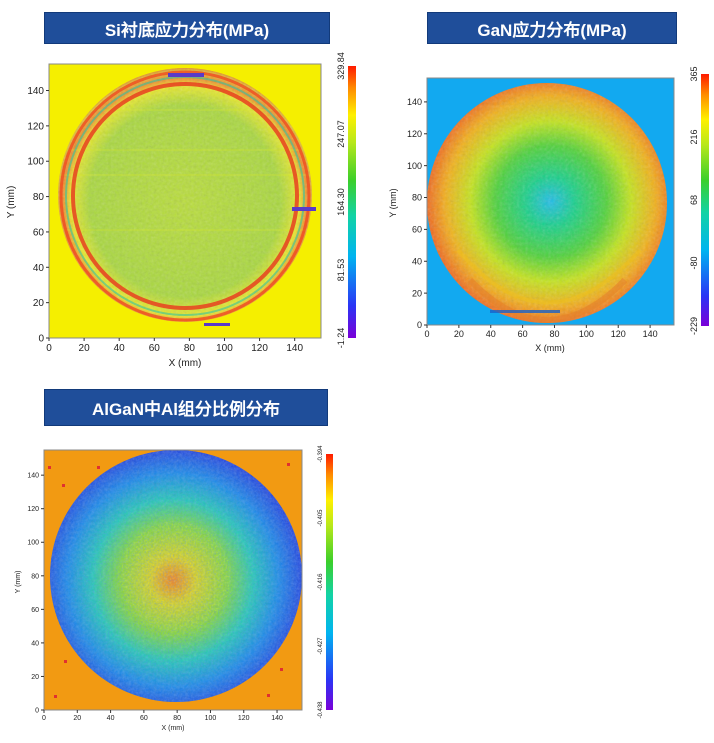 The width and height of the screenshot is (714, 743). I want to click on al-ytick-label: 100, so click(33, 543).